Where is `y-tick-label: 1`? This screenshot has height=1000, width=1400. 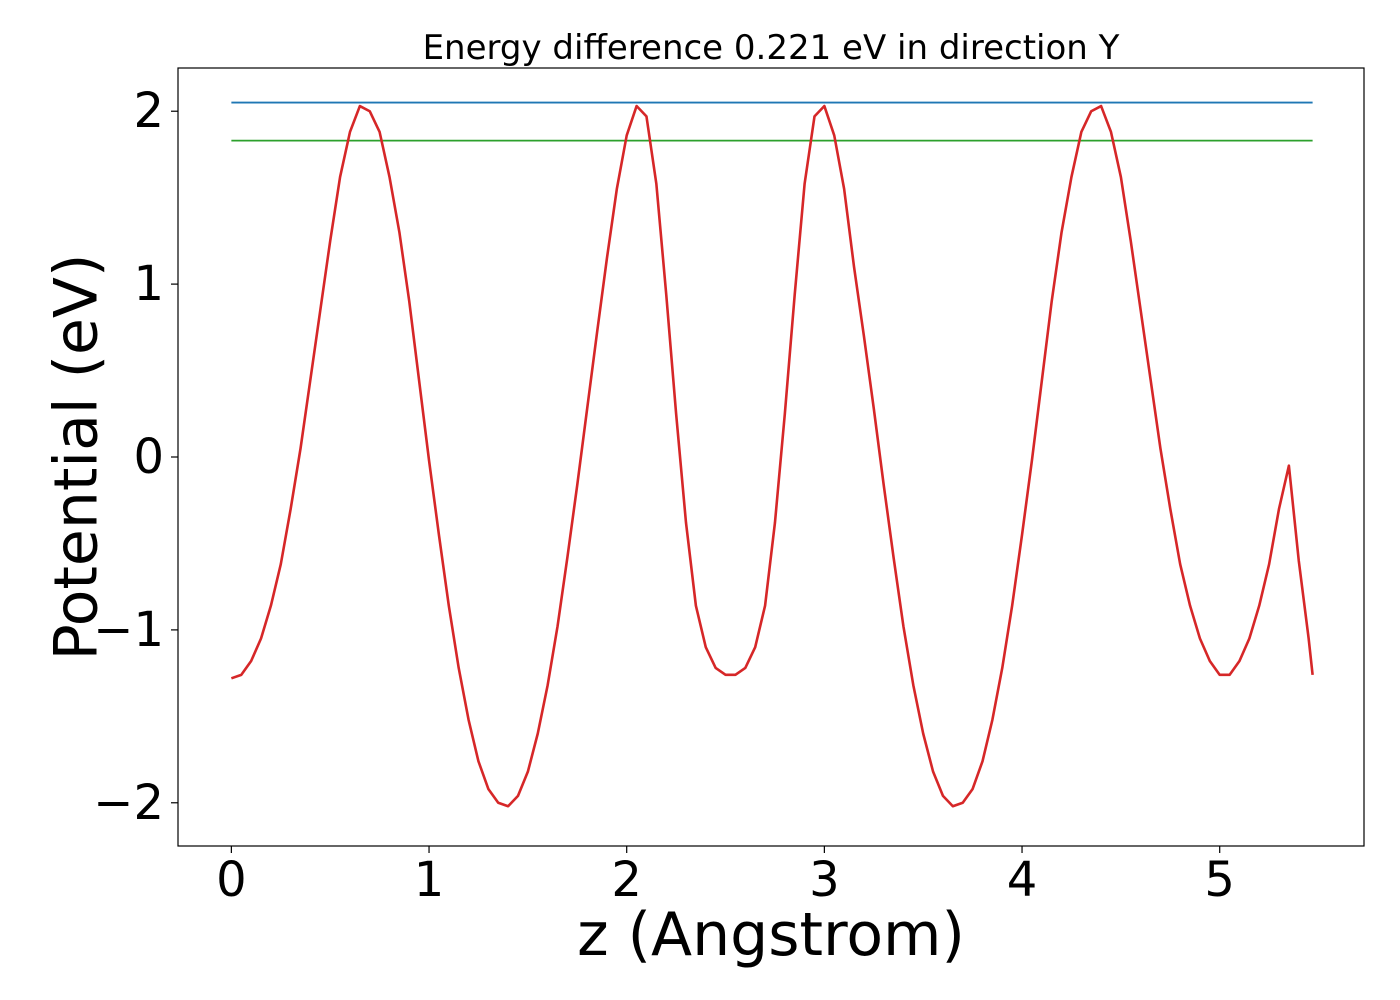
y-tick-label: 1 is located at coordinates (148, 284).